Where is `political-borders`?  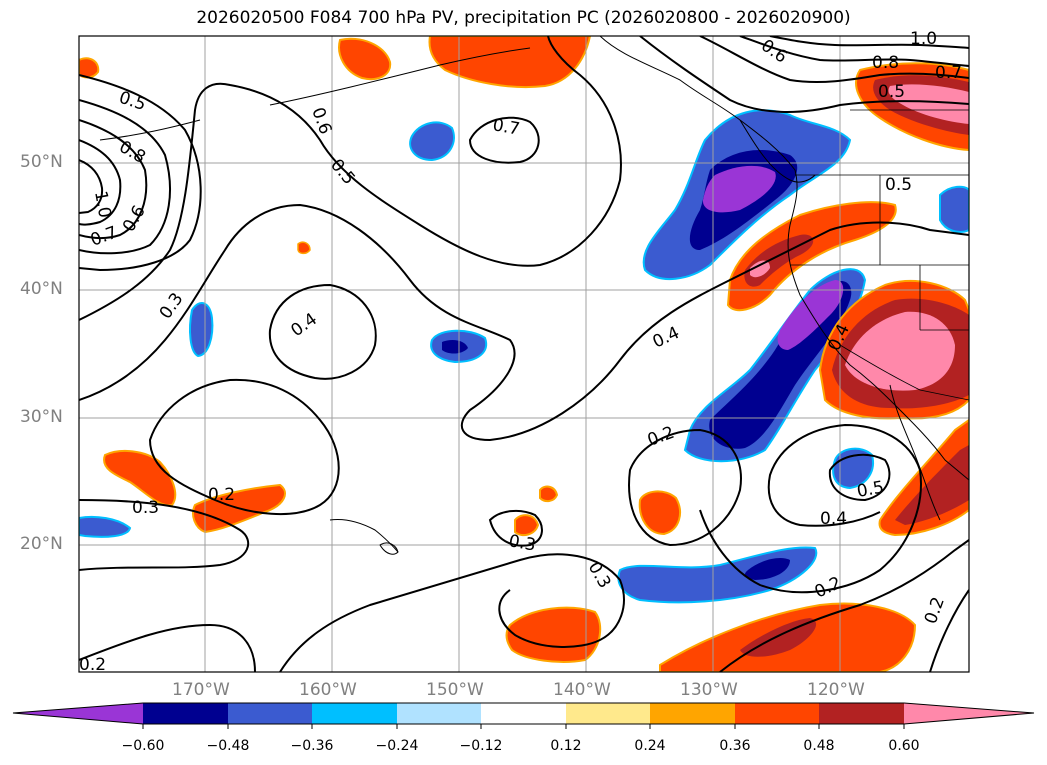
political-borders is located at coordinates (879, 255).